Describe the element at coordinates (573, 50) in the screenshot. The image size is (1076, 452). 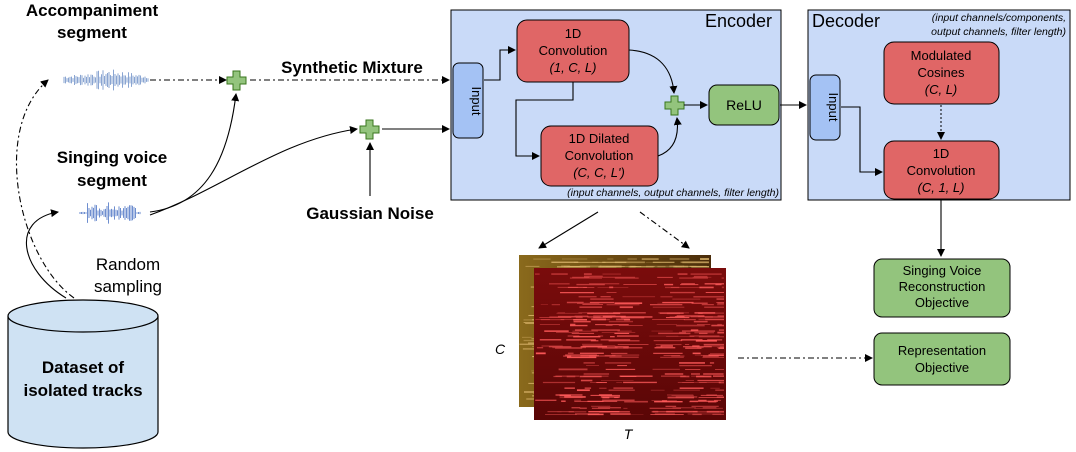
I see `encoder-conv-label-2: Convolution` at that location.